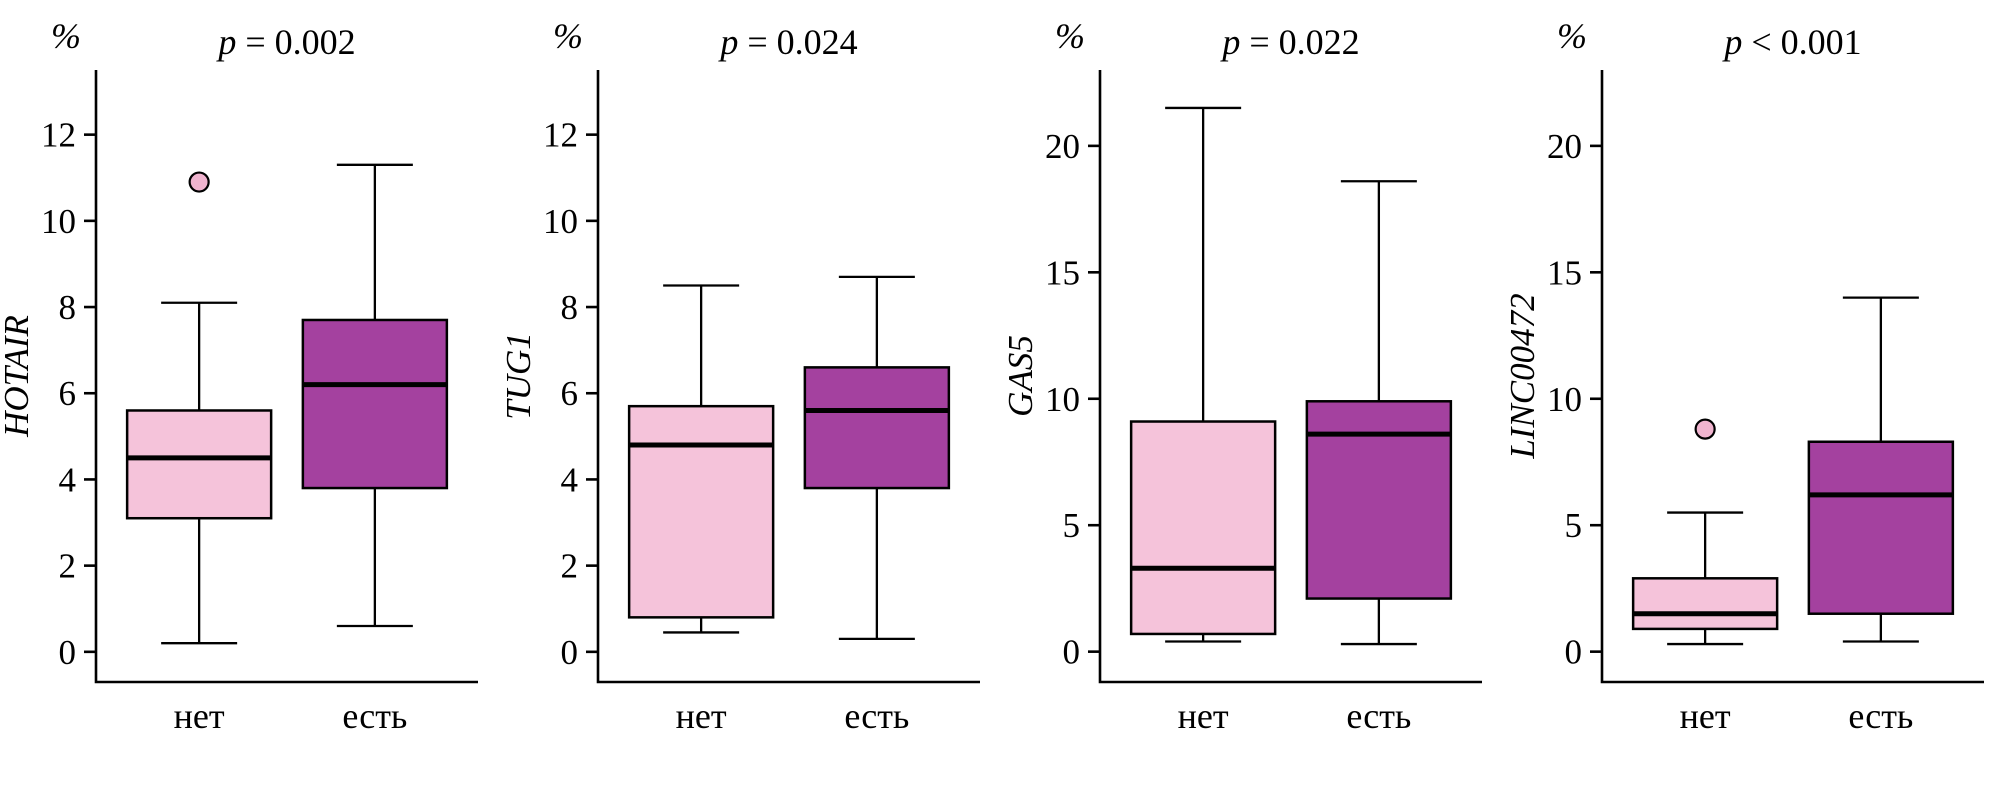 The image size is (2008, 812). What do you see at coordinates (1791, 42) in the screenshot?
I see `p-value-label: p < 0.001` at bounding box center [1791, 42].